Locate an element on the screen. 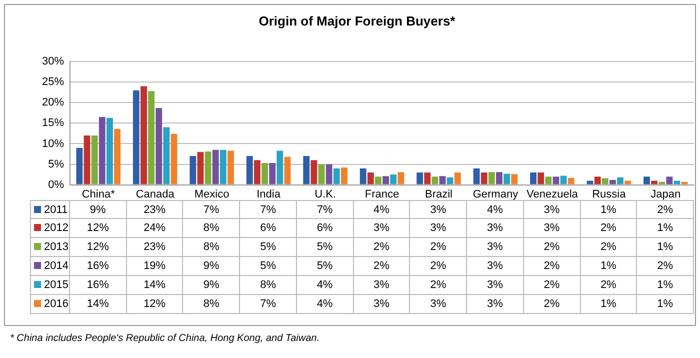  x-tick-label: U.K. is located at coordinates (325, 194).